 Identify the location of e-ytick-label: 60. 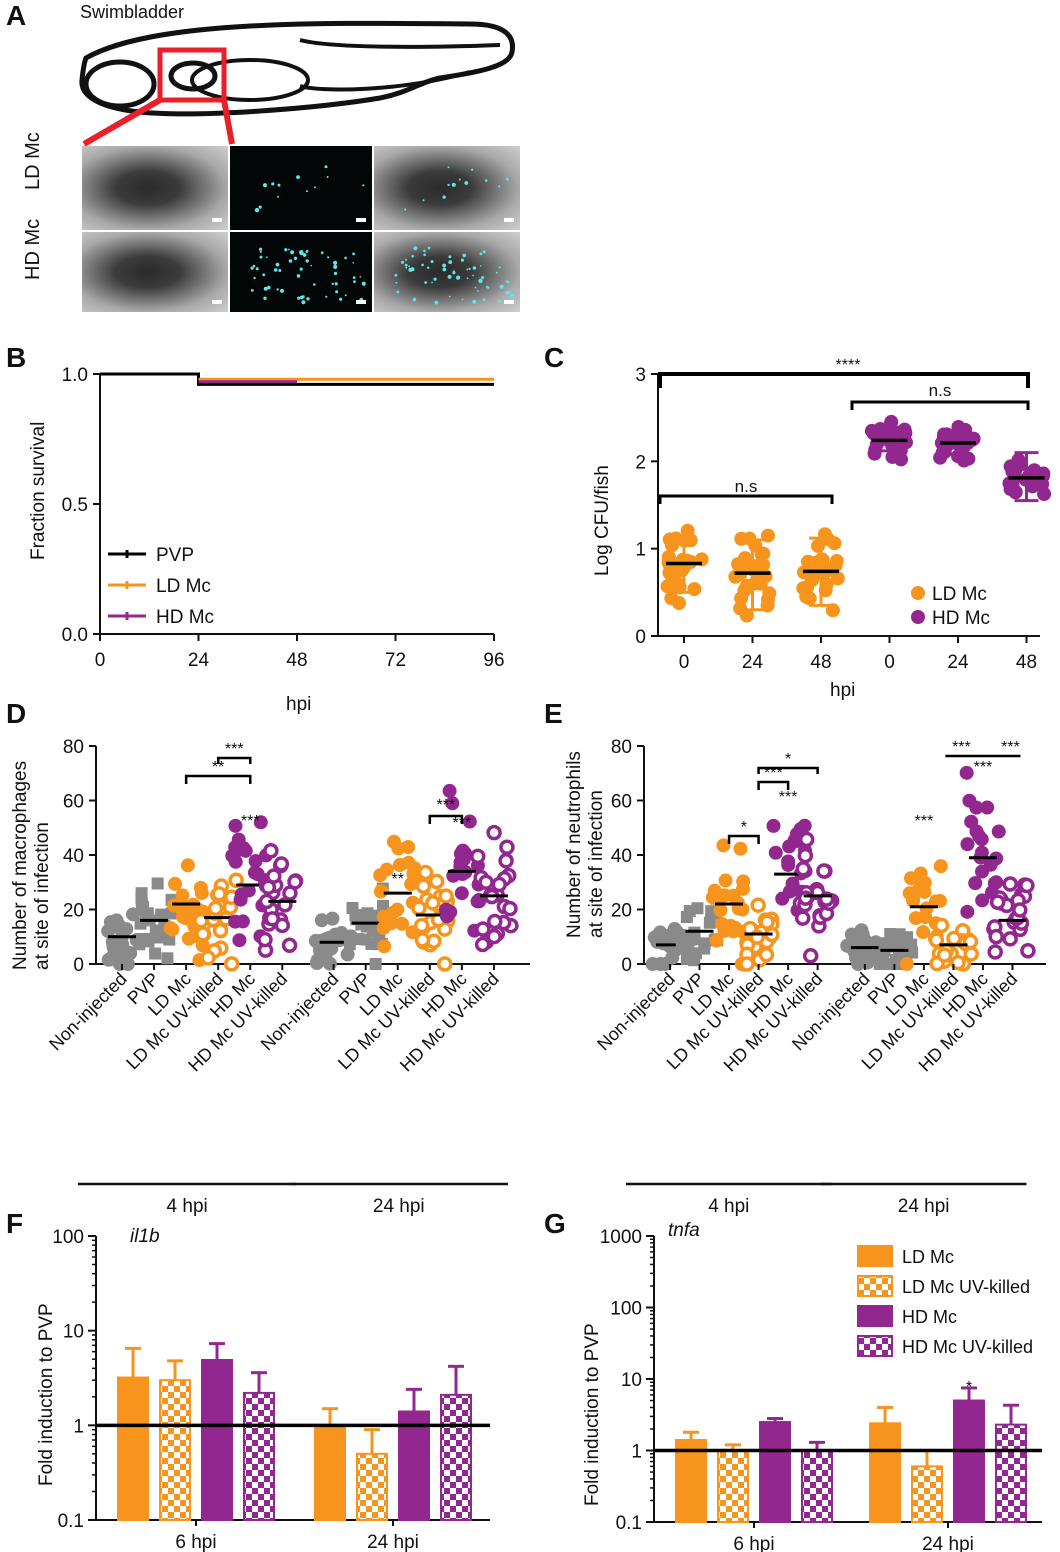
(621, 802).